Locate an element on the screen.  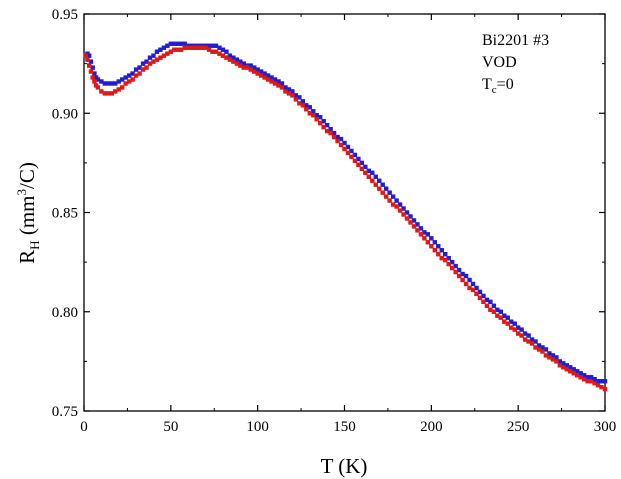
y-tick-label: 0.95 is located at coordinates (65, 15).